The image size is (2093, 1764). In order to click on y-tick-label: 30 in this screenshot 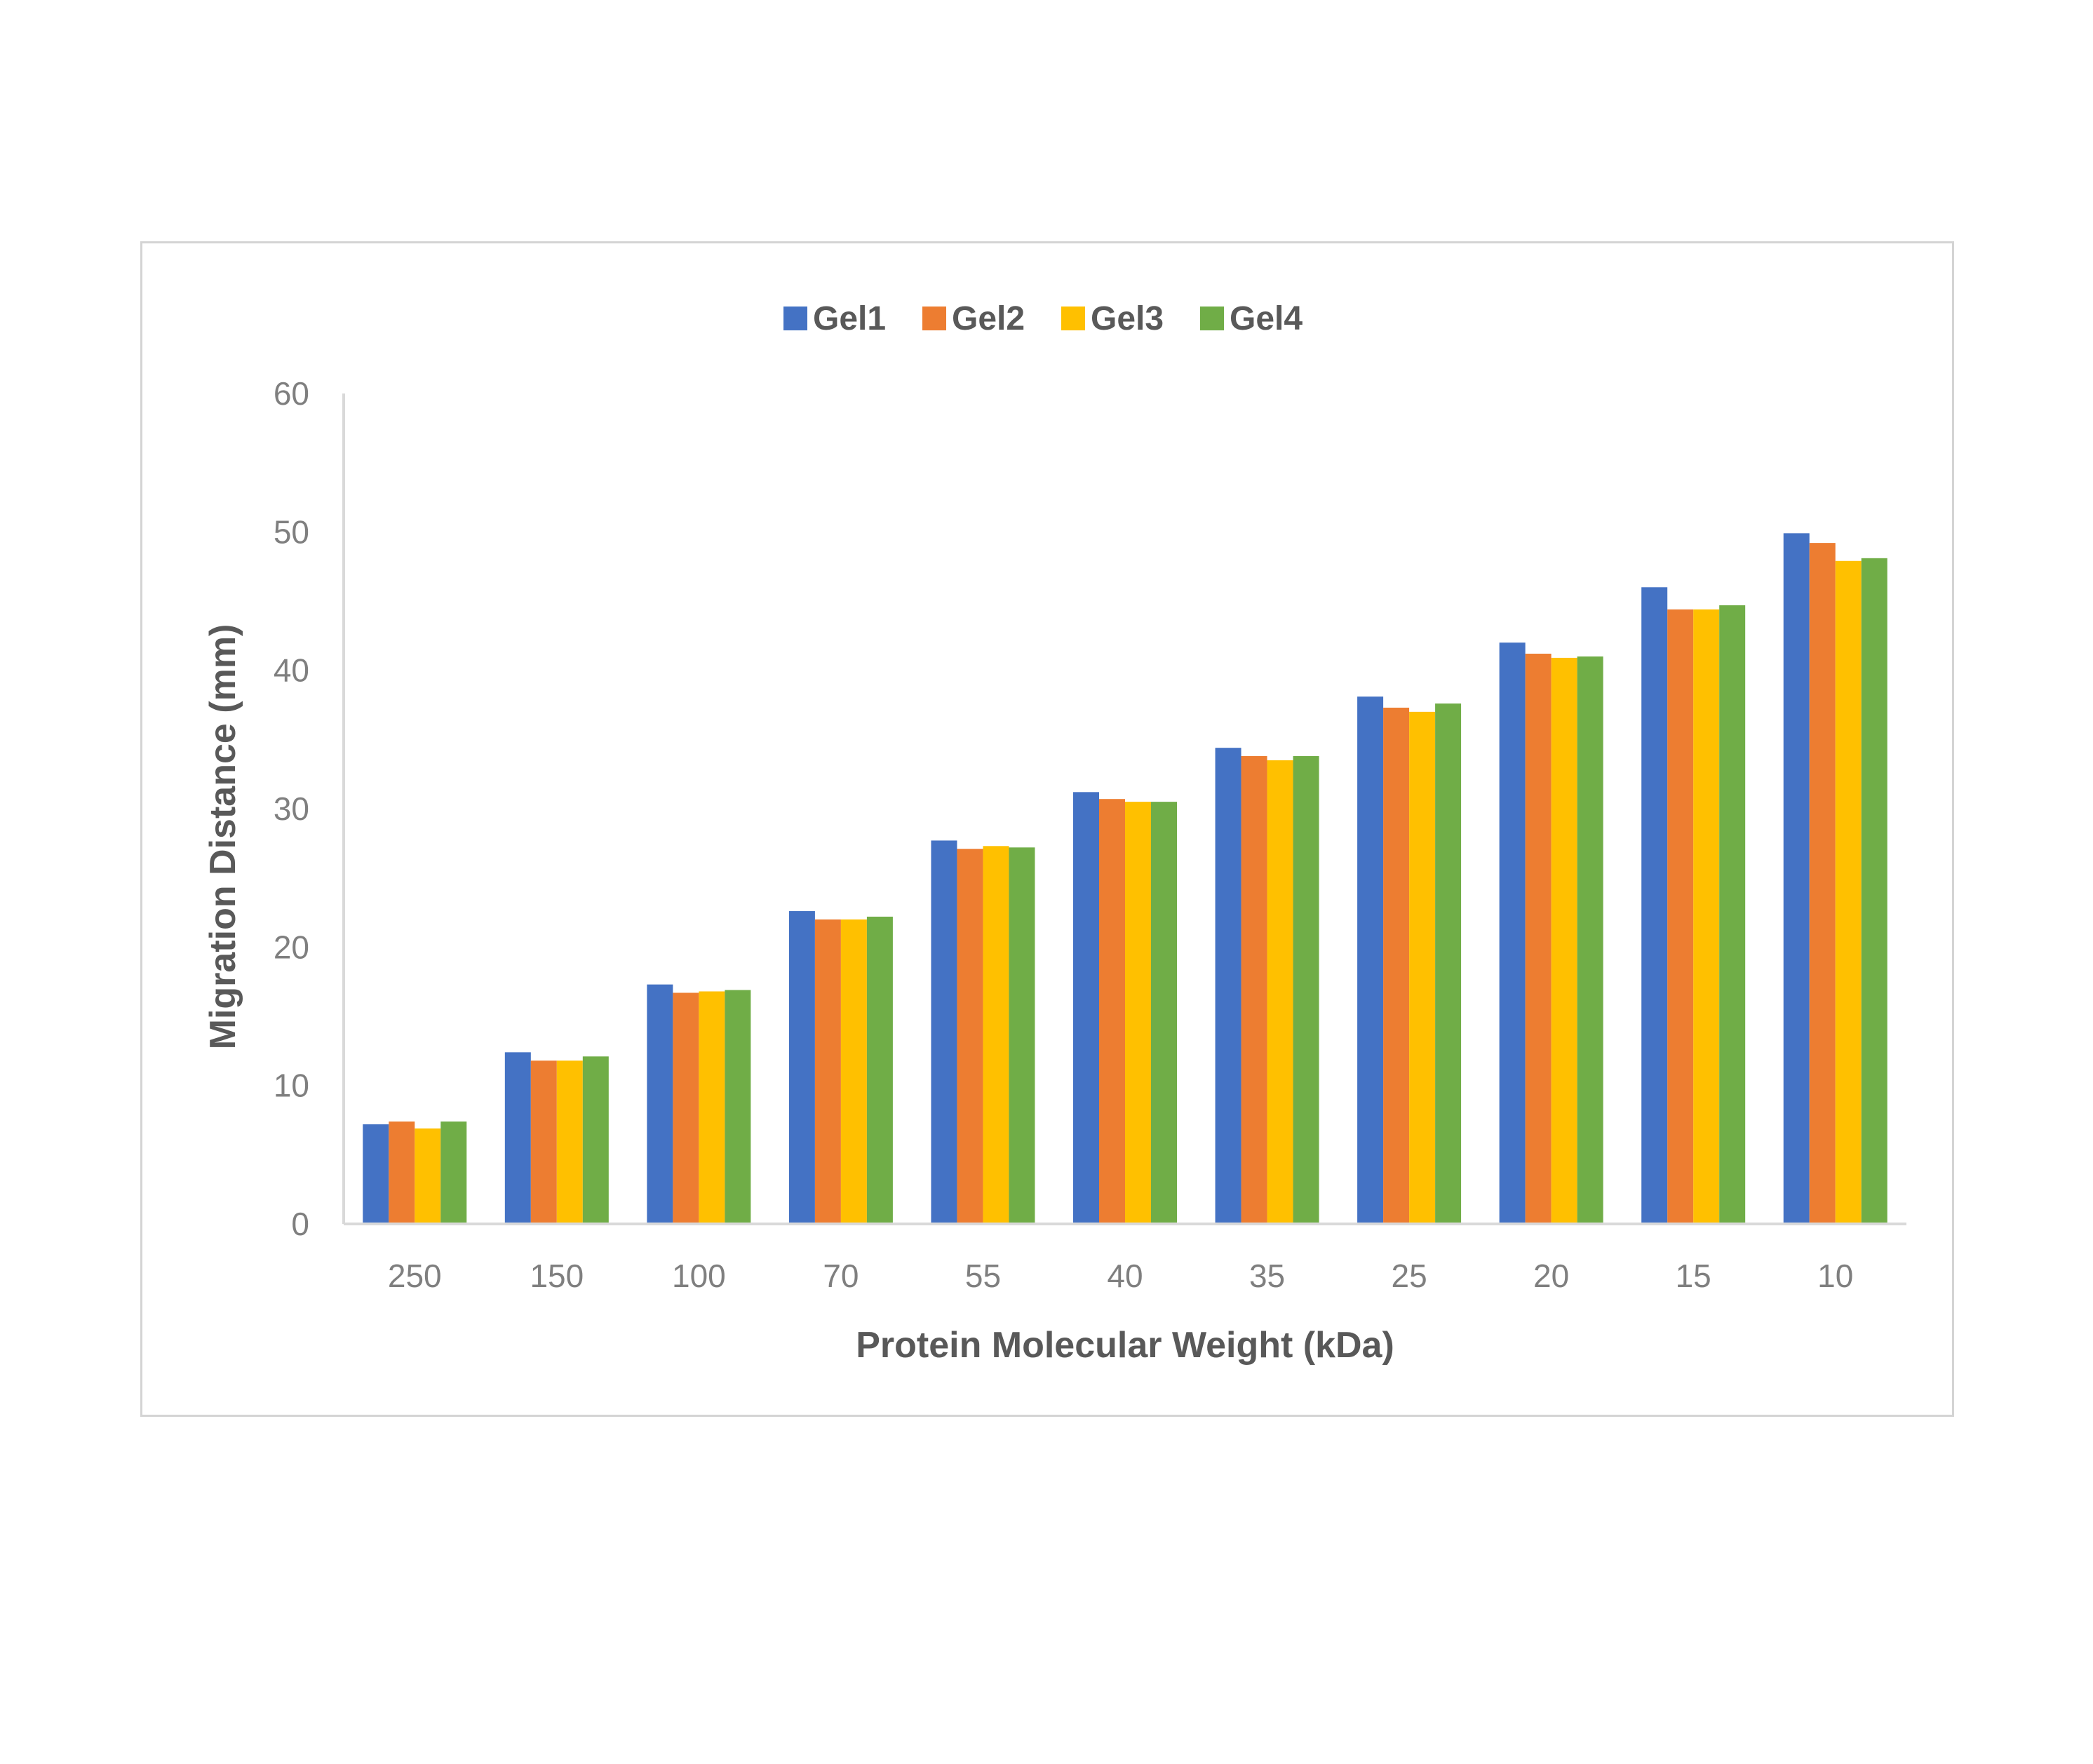, I will do `click(291, 808)`.